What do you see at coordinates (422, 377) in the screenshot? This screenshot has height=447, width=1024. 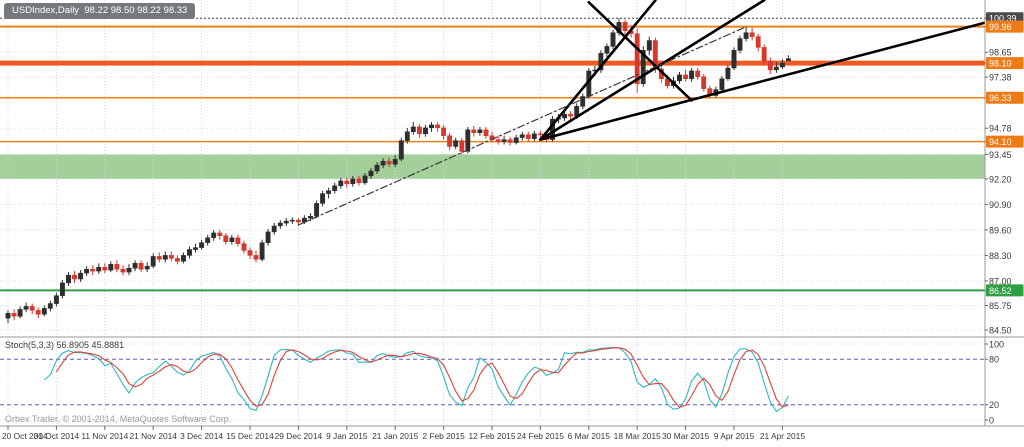 I see `stoch-signal-line` at bounding box center [422, 377].